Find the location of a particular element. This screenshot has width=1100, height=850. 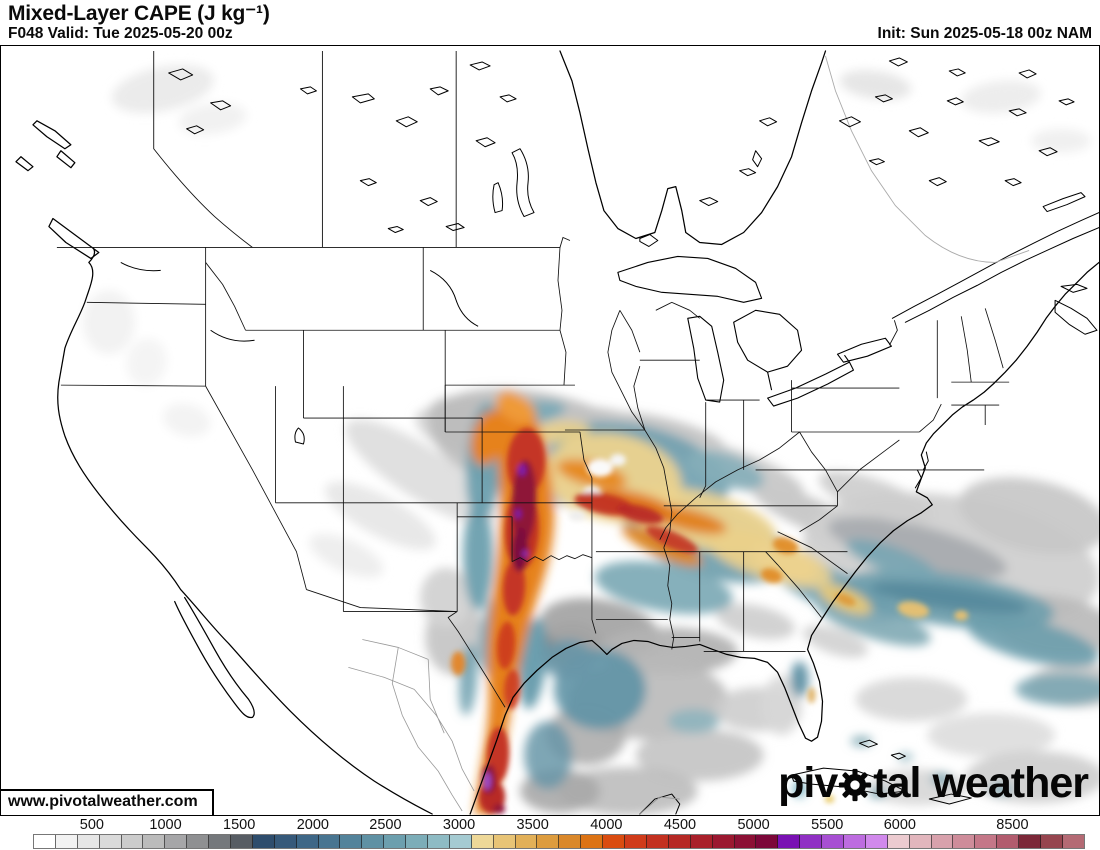

page-title: Mixed-Layer CAPE (J kg⁻¹) is located at coordinates (139, 13).